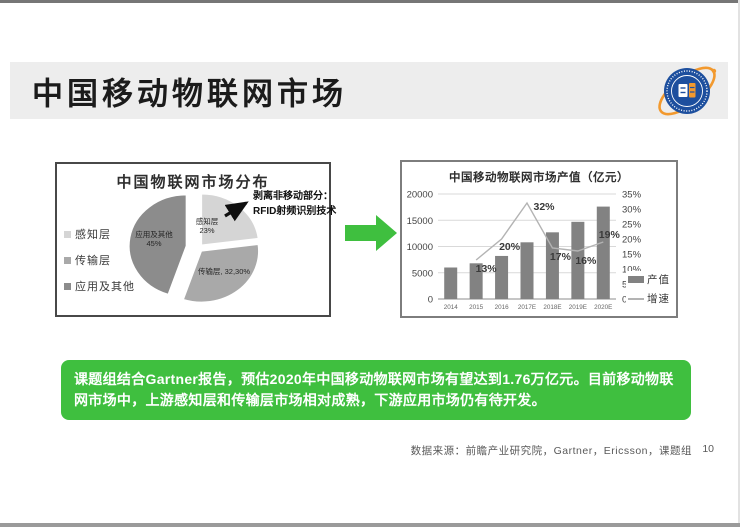 The width and height of the screenshot is (740, 527). I want to click on bar-2019E, so click(578, 260).